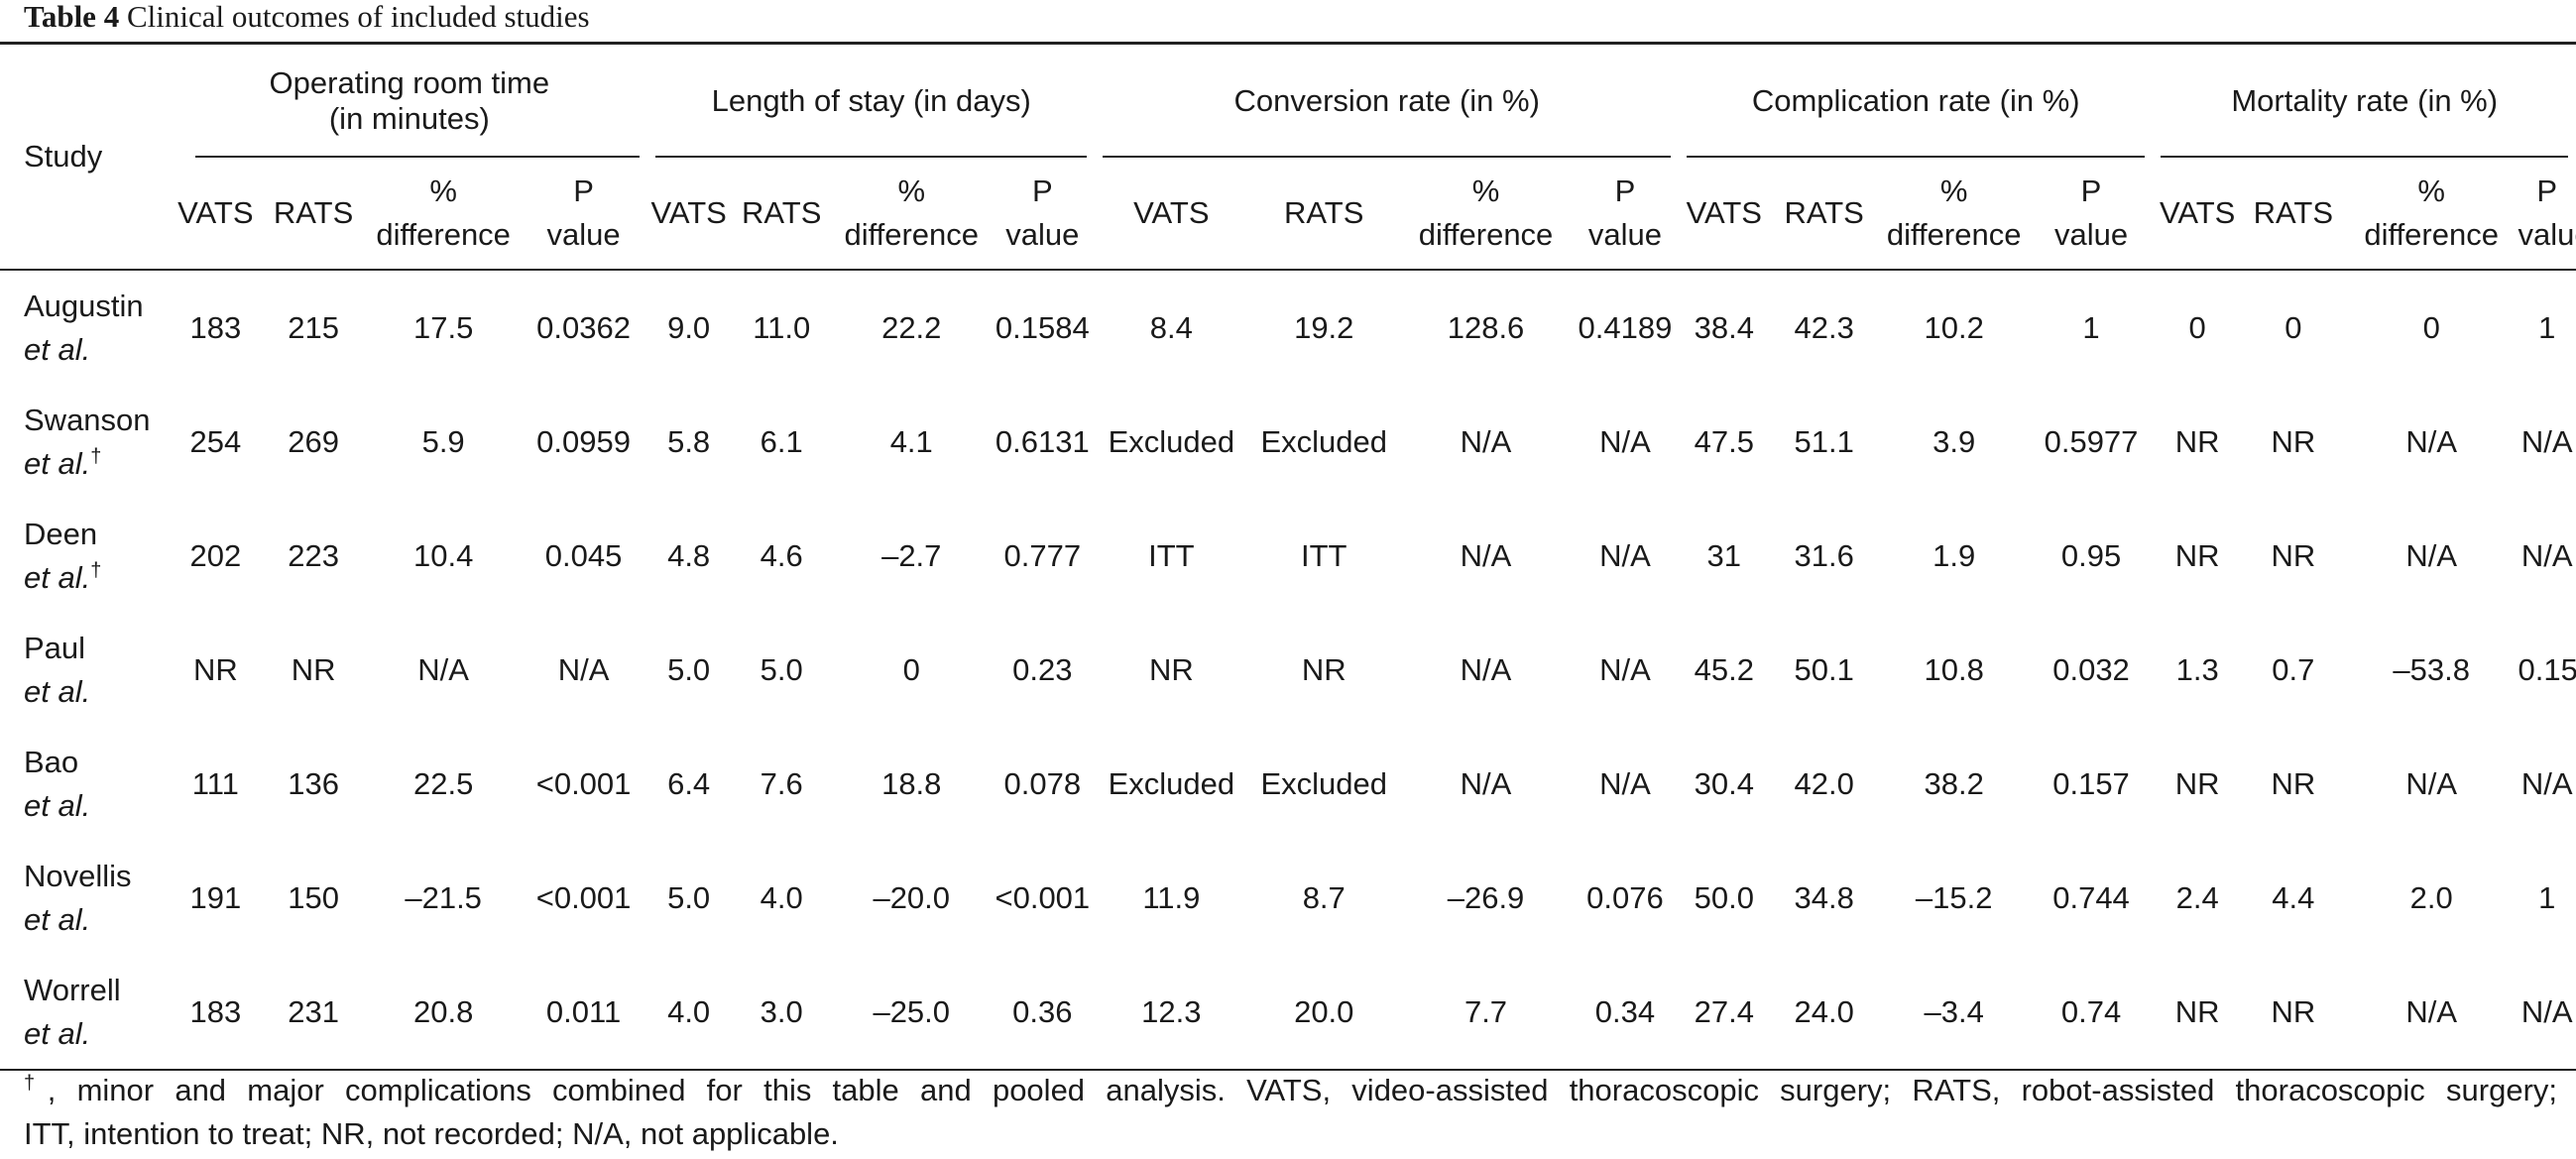 This screenshot has height=1159, width=2576. I want to click on table-cell: 254, so click(215, 441).